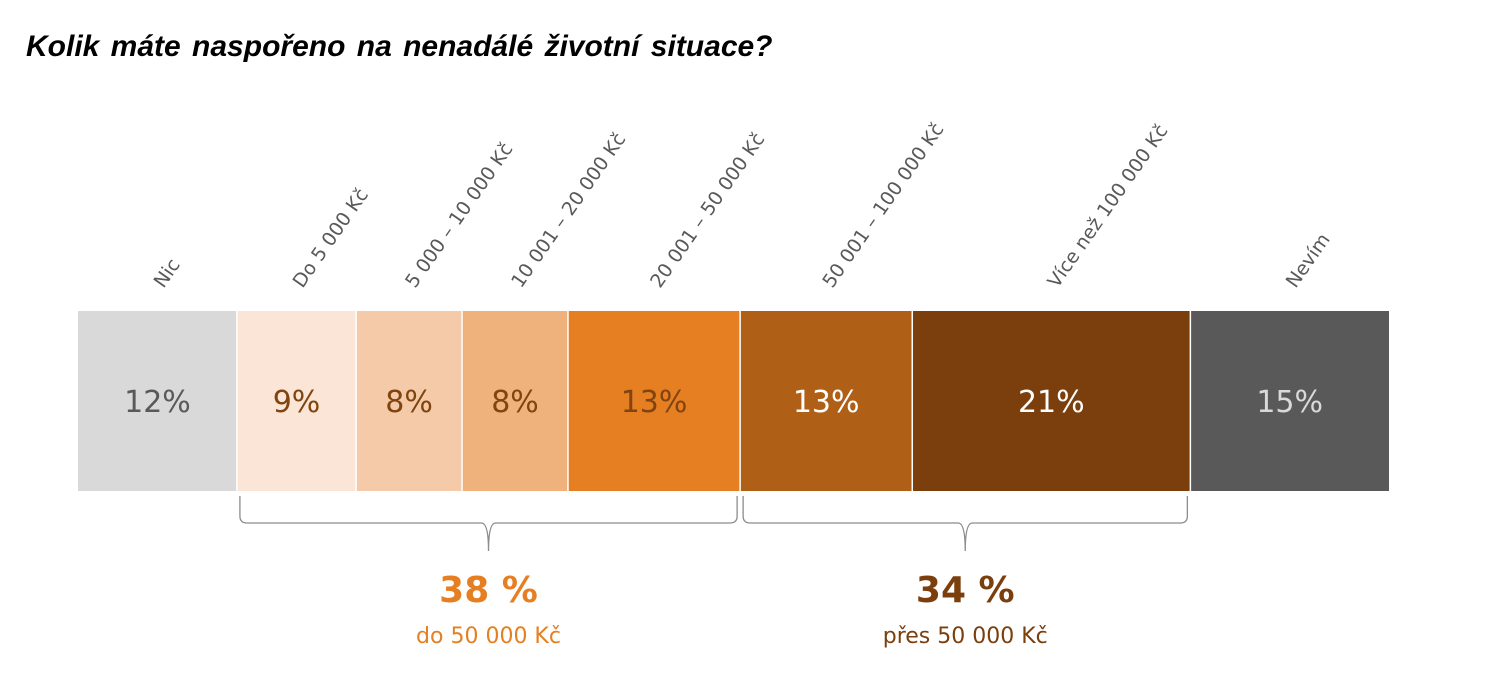 The height and width of the screenshot is (688, 1487). Describe the element at coordinates (331, 238) in the screenshot. I see `category-label: Do 5 000 Kč` at that location.